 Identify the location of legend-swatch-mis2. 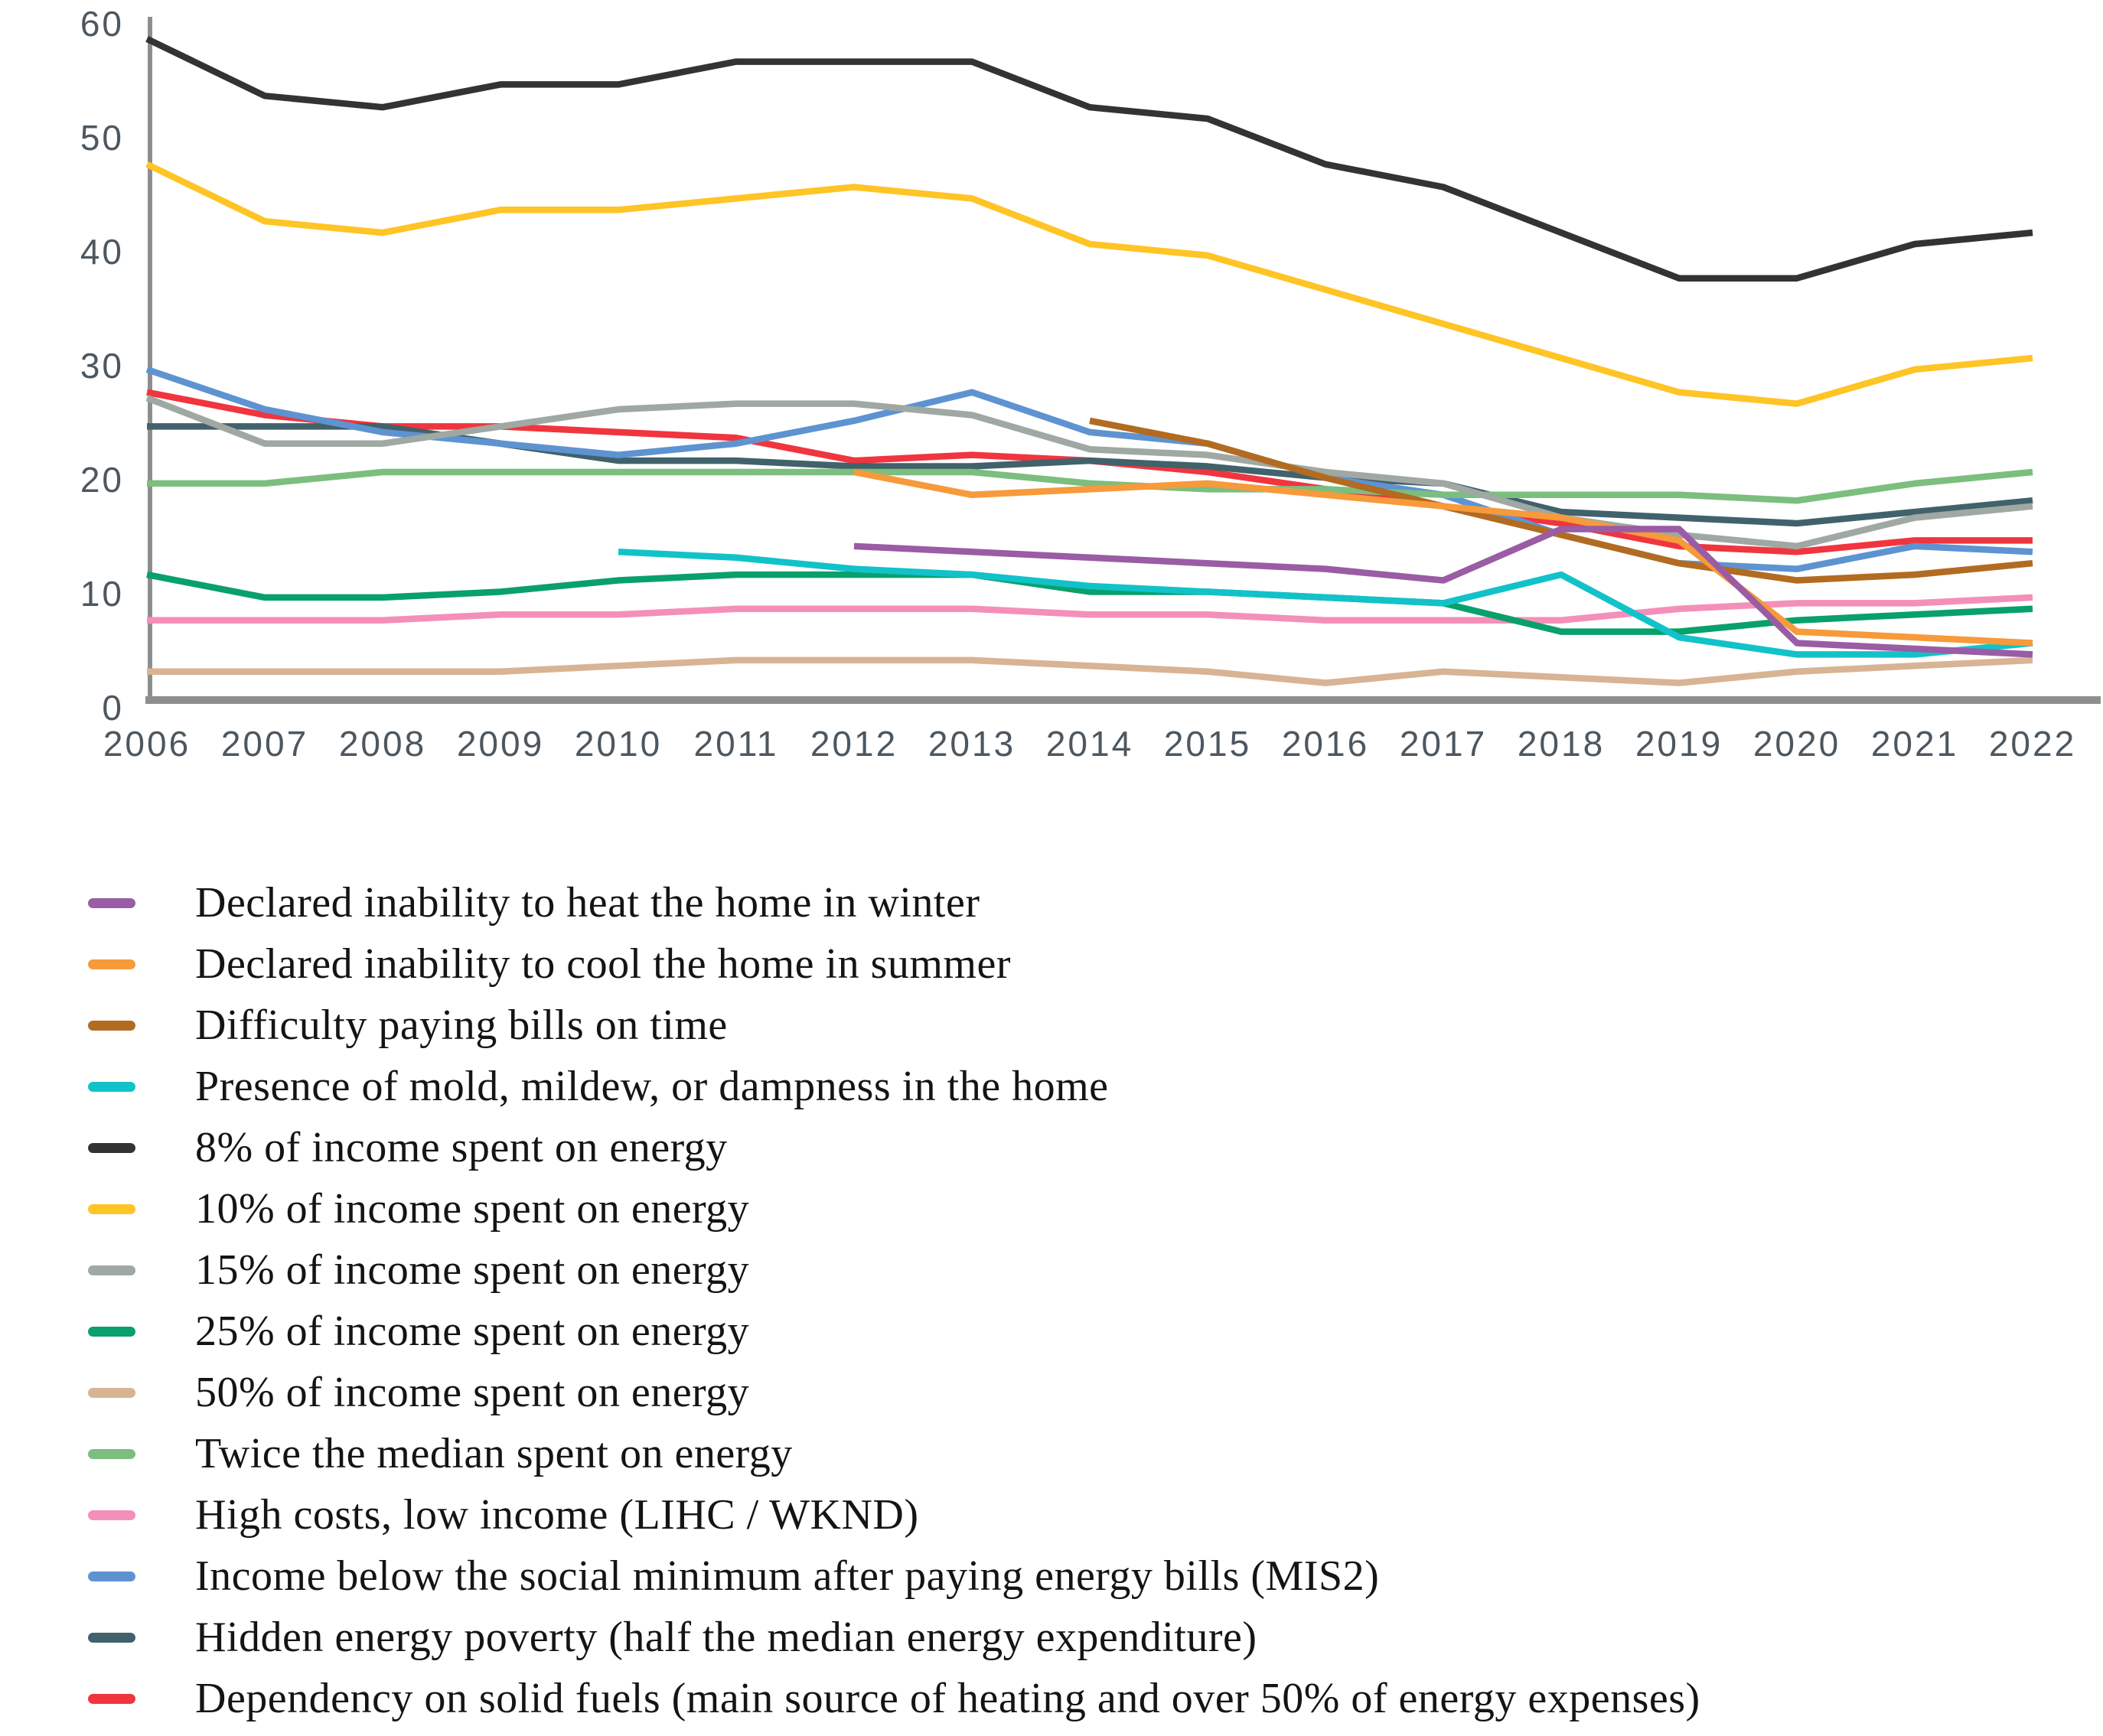
(112, 1576).